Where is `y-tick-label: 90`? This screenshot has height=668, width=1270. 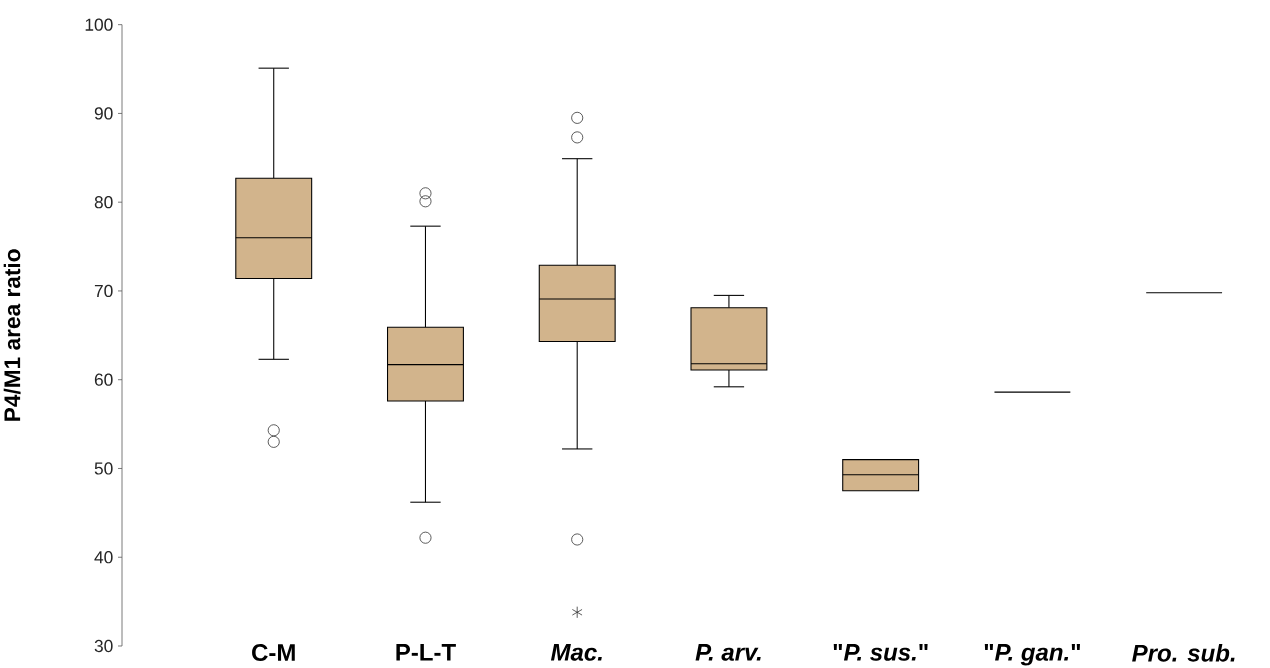
y-tick-label: 90 is located at coordinates (103, 113).